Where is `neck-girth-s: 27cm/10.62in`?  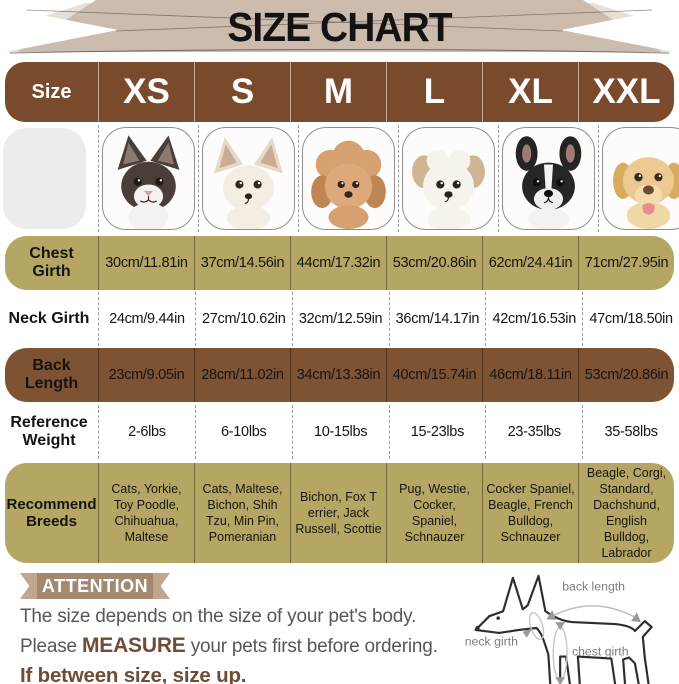
neck-girth-s: 27cm/10.62in is located at coordinates (243, 319).